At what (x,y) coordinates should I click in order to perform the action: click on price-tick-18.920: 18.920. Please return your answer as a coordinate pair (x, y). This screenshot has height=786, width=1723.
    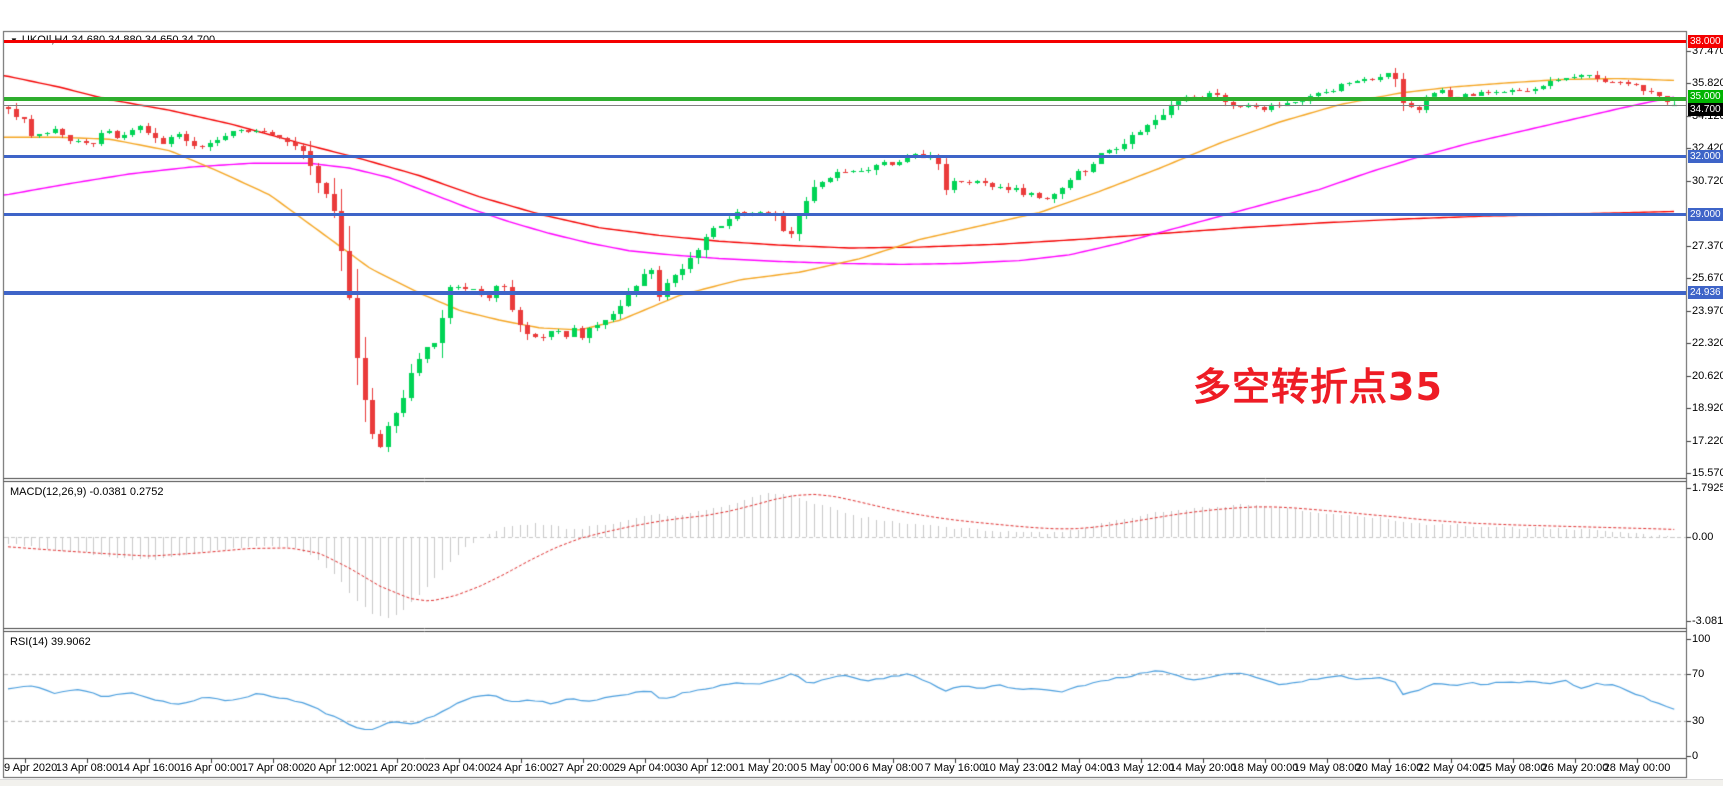
    Looking at the image, I should click on (1707, 408).